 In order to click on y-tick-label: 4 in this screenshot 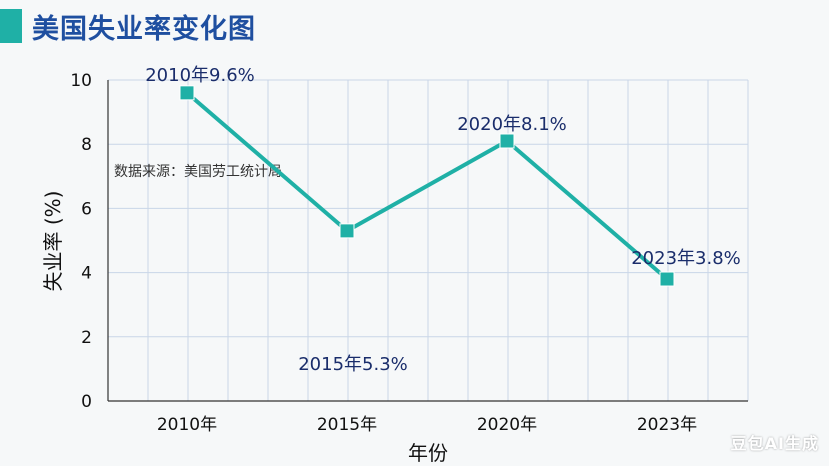, I will do `click(86, 274)`.